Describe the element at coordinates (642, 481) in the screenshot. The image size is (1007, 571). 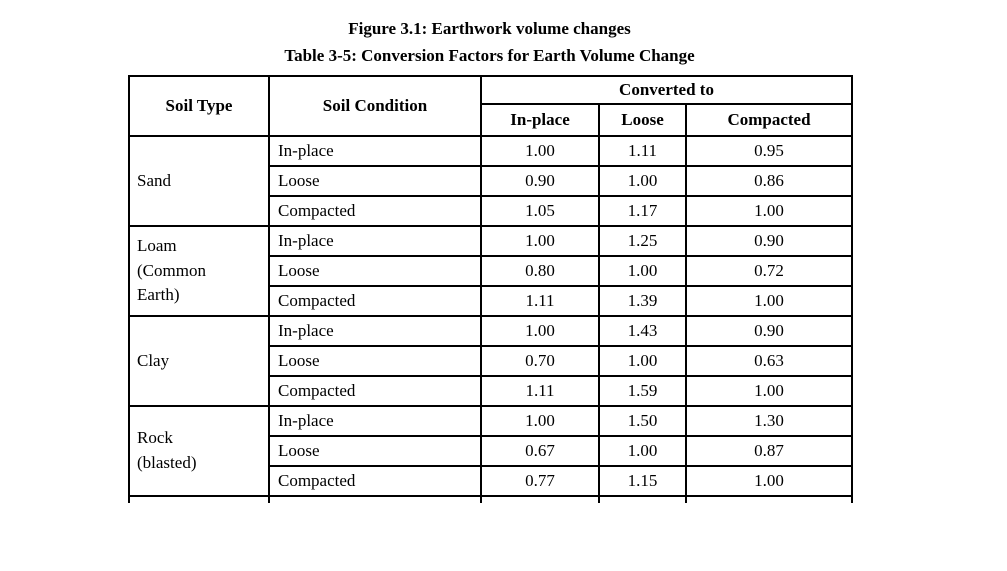
I see `factor-loose: 1.15` at that location.